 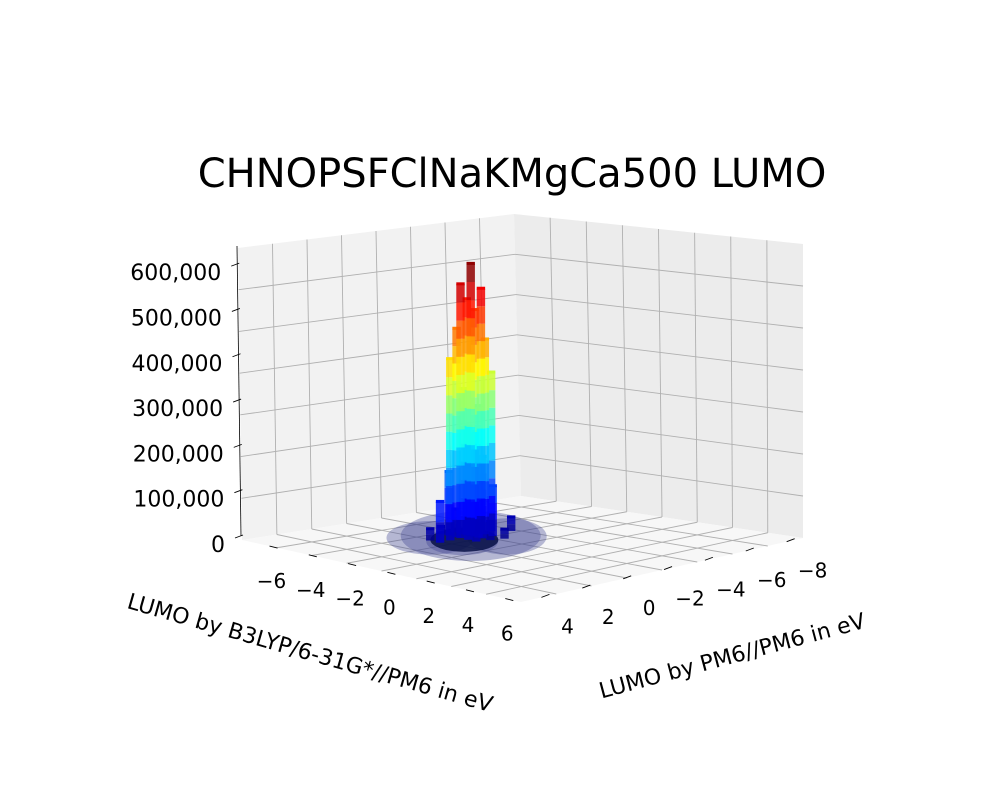 I want to click on y-axis: 4 2 0 −2 −4 −6 −8, so click(x=694, y=599).